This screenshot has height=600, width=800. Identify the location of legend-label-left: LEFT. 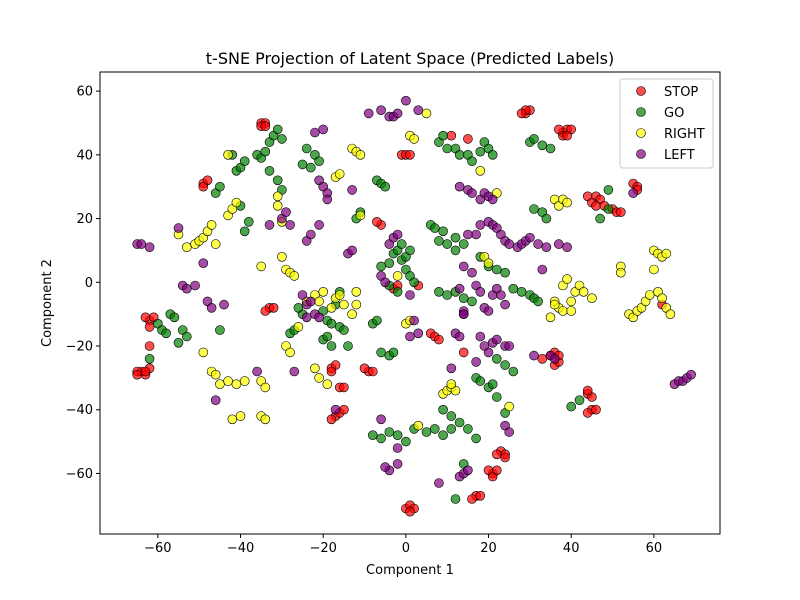
(679, 155).